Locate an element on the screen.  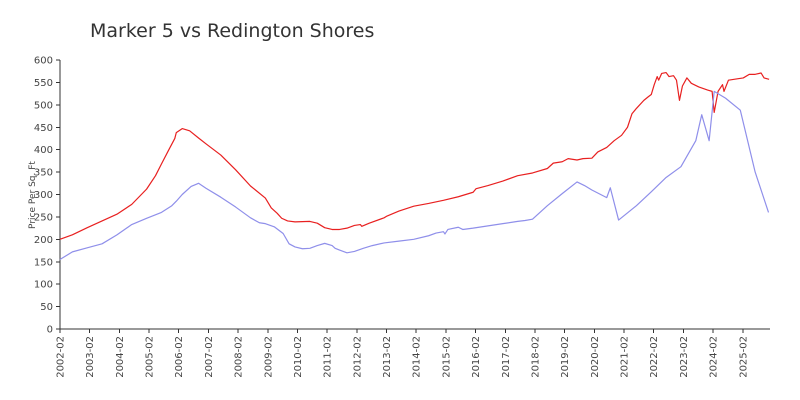
x-tick-label: 2020-02 is located at coordinates (595, 357).